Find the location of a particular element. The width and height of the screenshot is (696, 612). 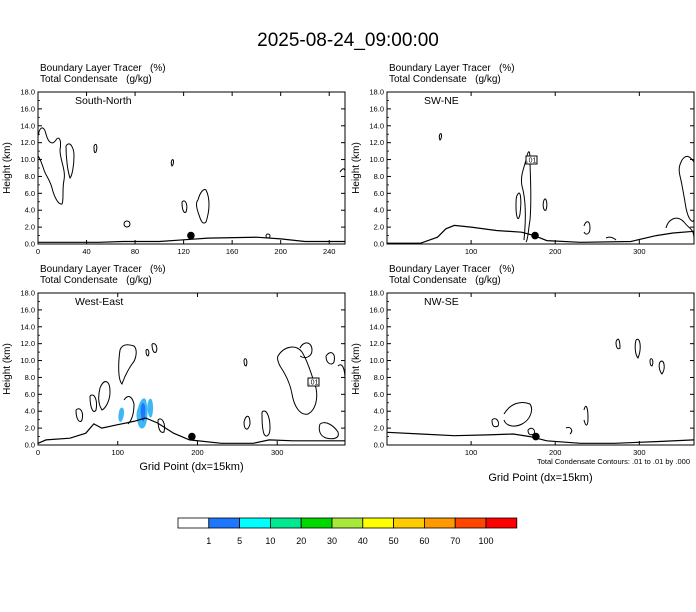

colorbar: 1 5 10 20 30 40 50 60 70 100 is located at coordinates (347, 531).